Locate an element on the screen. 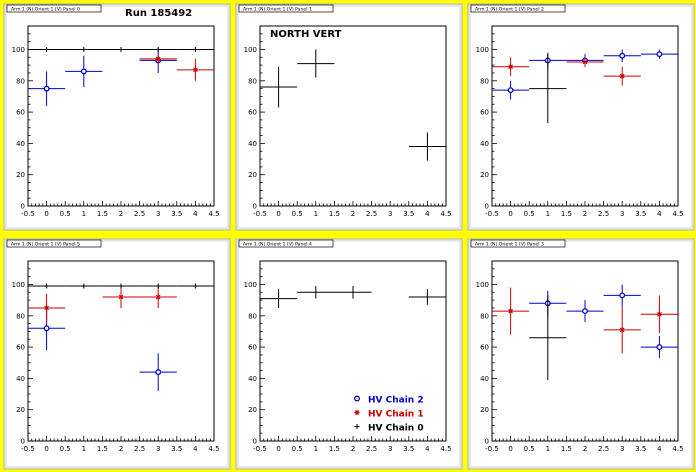  pad-title-box: Arm 1 (N) Orient 1 (V) Panel 1 is located at coordinates (286, 8).